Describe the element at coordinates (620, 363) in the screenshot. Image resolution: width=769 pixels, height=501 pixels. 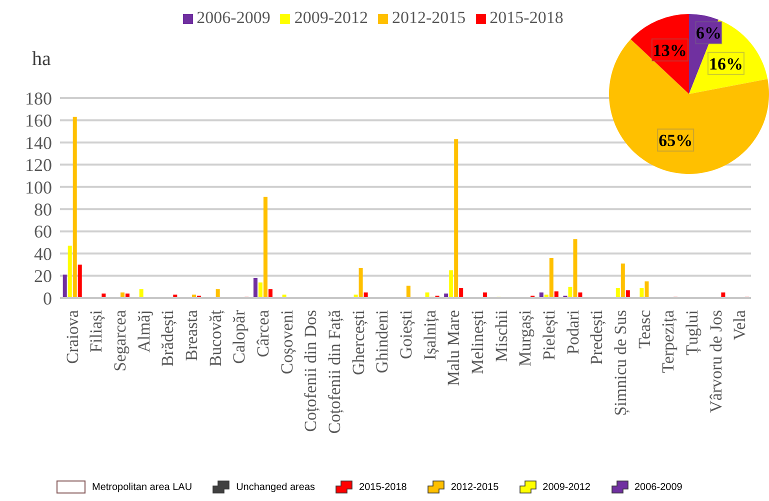
I see `x-tick-label: Șimnicu de Sus` at that location.